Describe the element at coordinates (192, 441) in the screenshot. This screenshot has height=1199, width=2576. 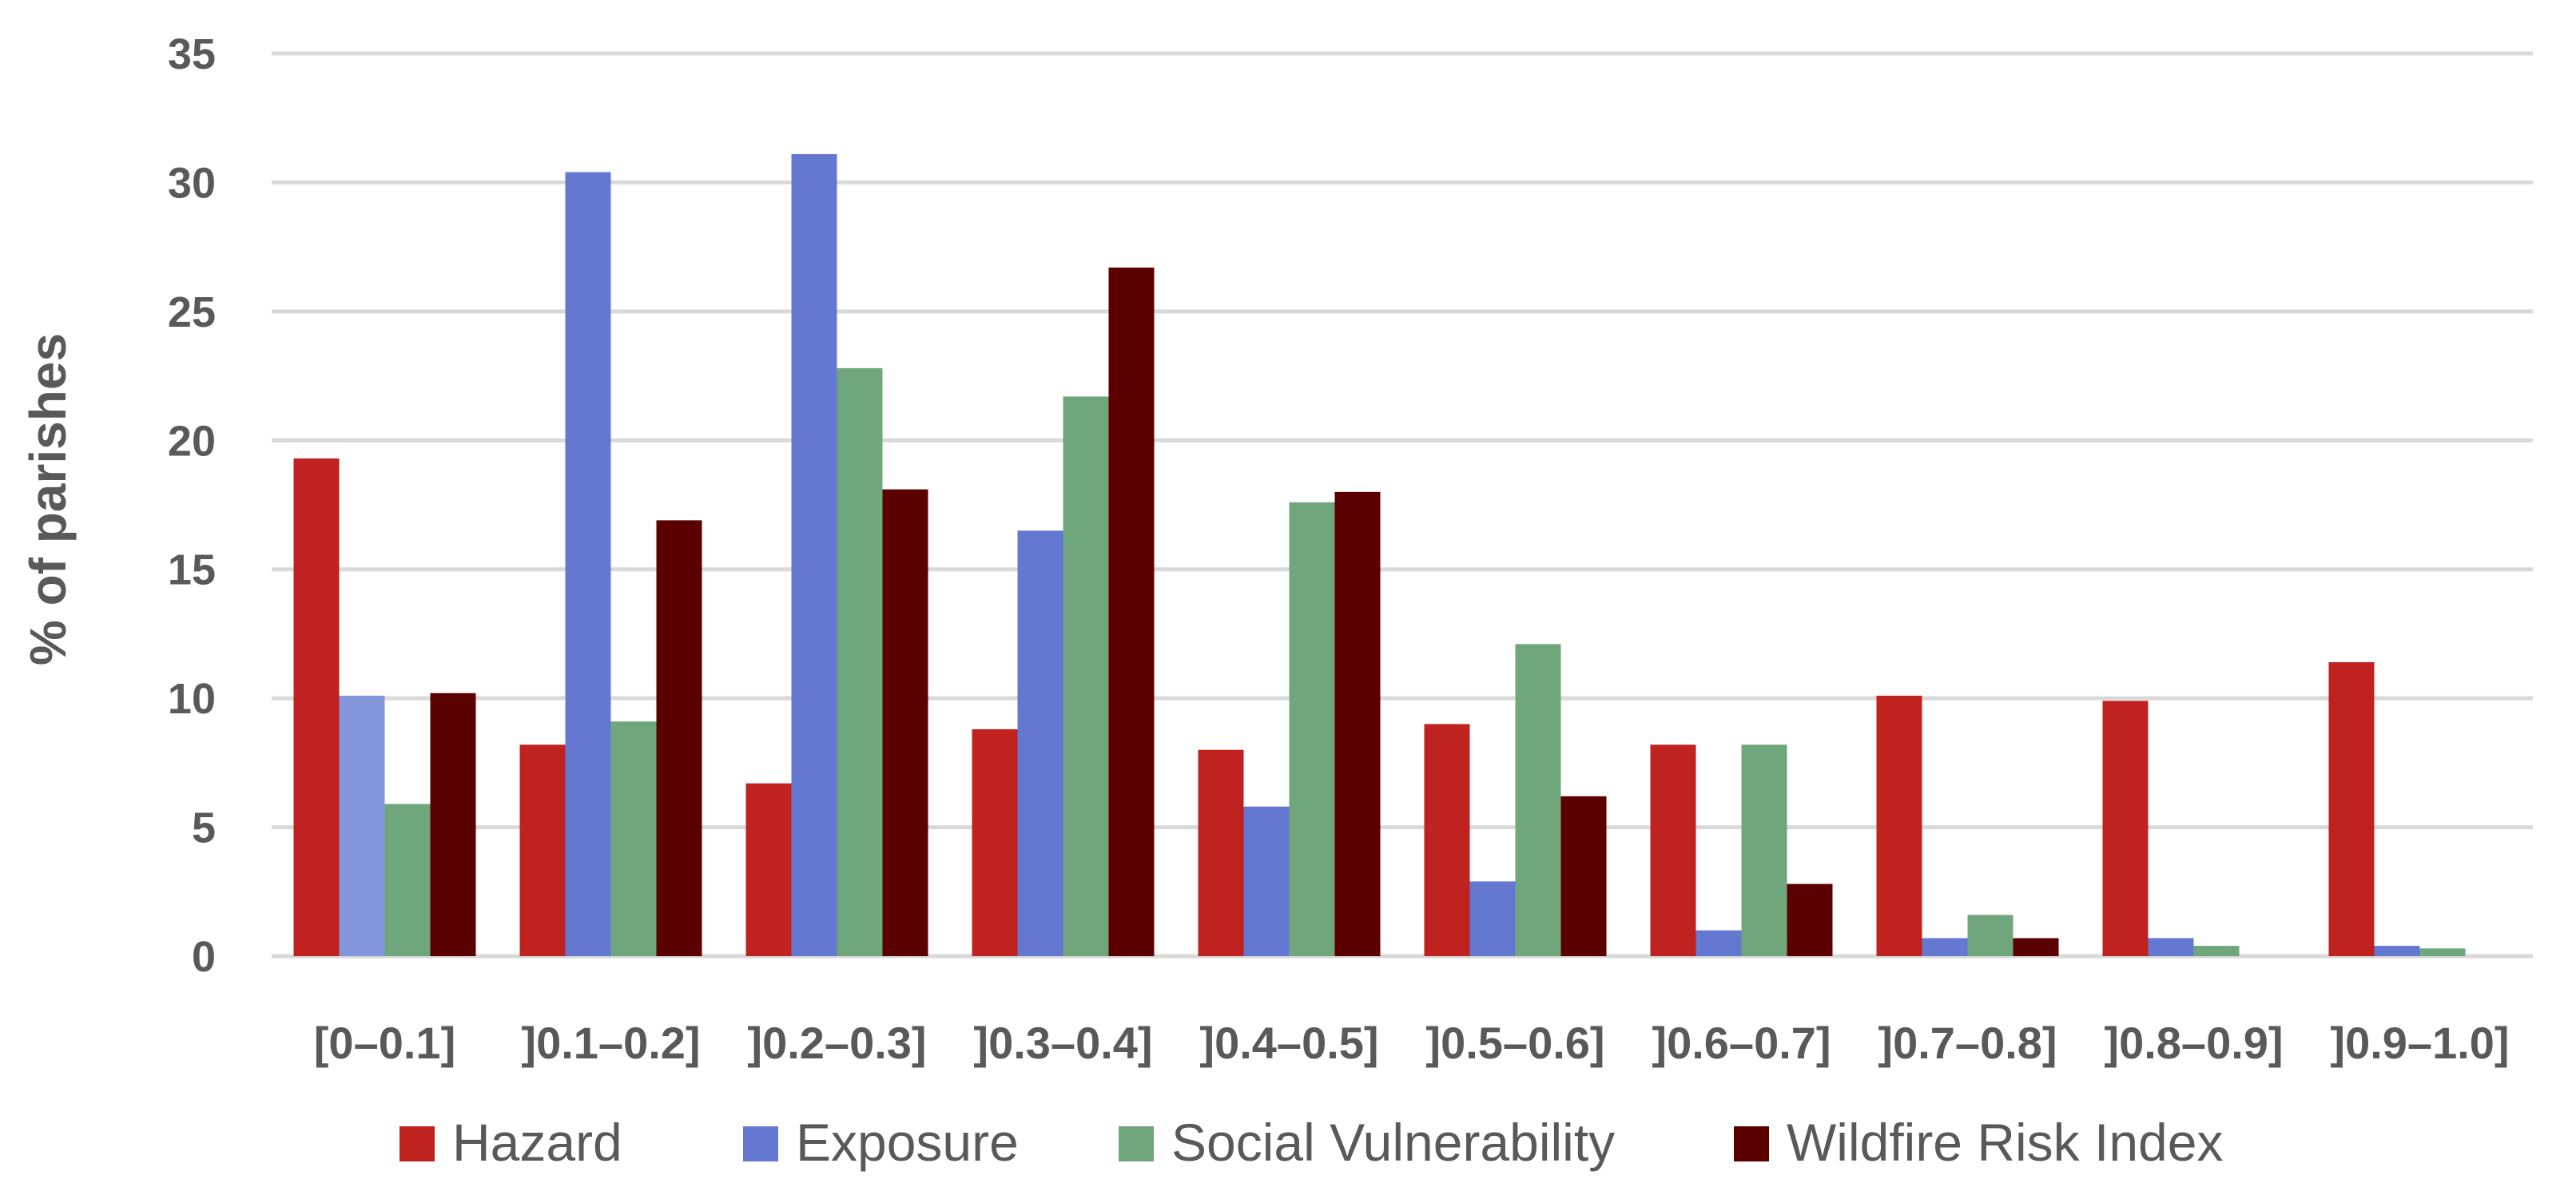
I see `y-tick-label: 20` at that location.